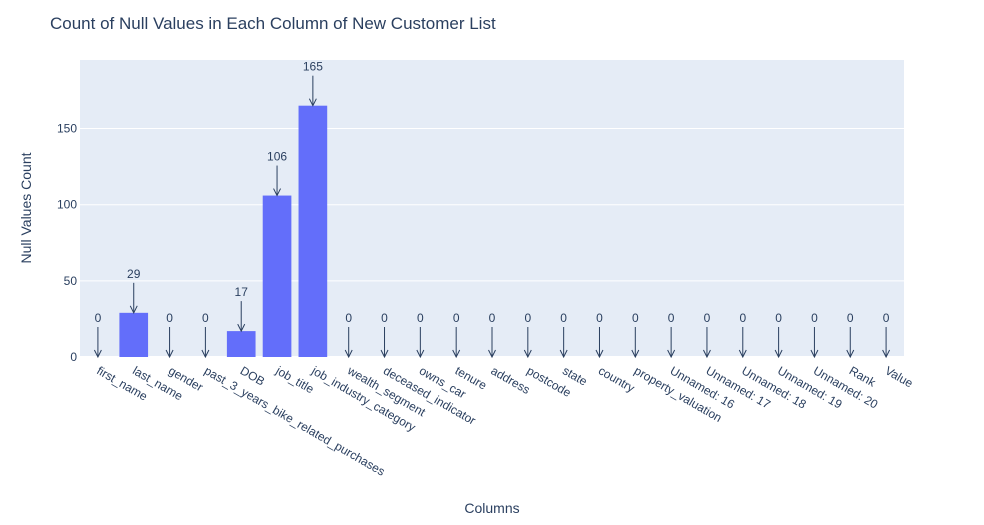 This screenshot has width=984, height=525. Describe the element at coordinates (295, 379) in the screenshot. I see `x-tick-label: job_title` at that location.